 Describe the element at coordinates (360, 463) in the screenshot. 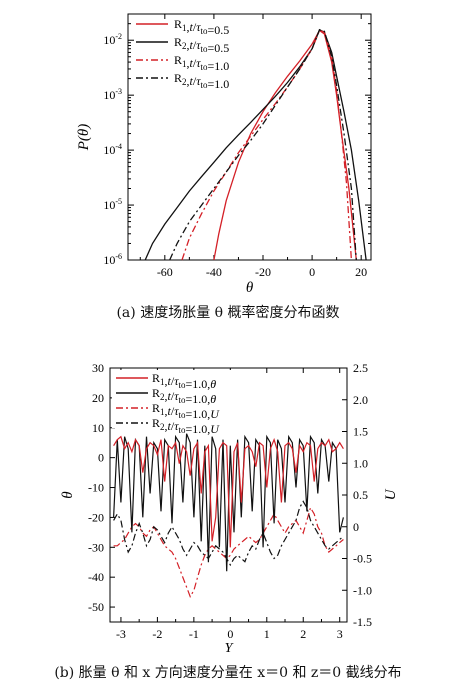

I see `y2-tick-label: 1.0` at that location.